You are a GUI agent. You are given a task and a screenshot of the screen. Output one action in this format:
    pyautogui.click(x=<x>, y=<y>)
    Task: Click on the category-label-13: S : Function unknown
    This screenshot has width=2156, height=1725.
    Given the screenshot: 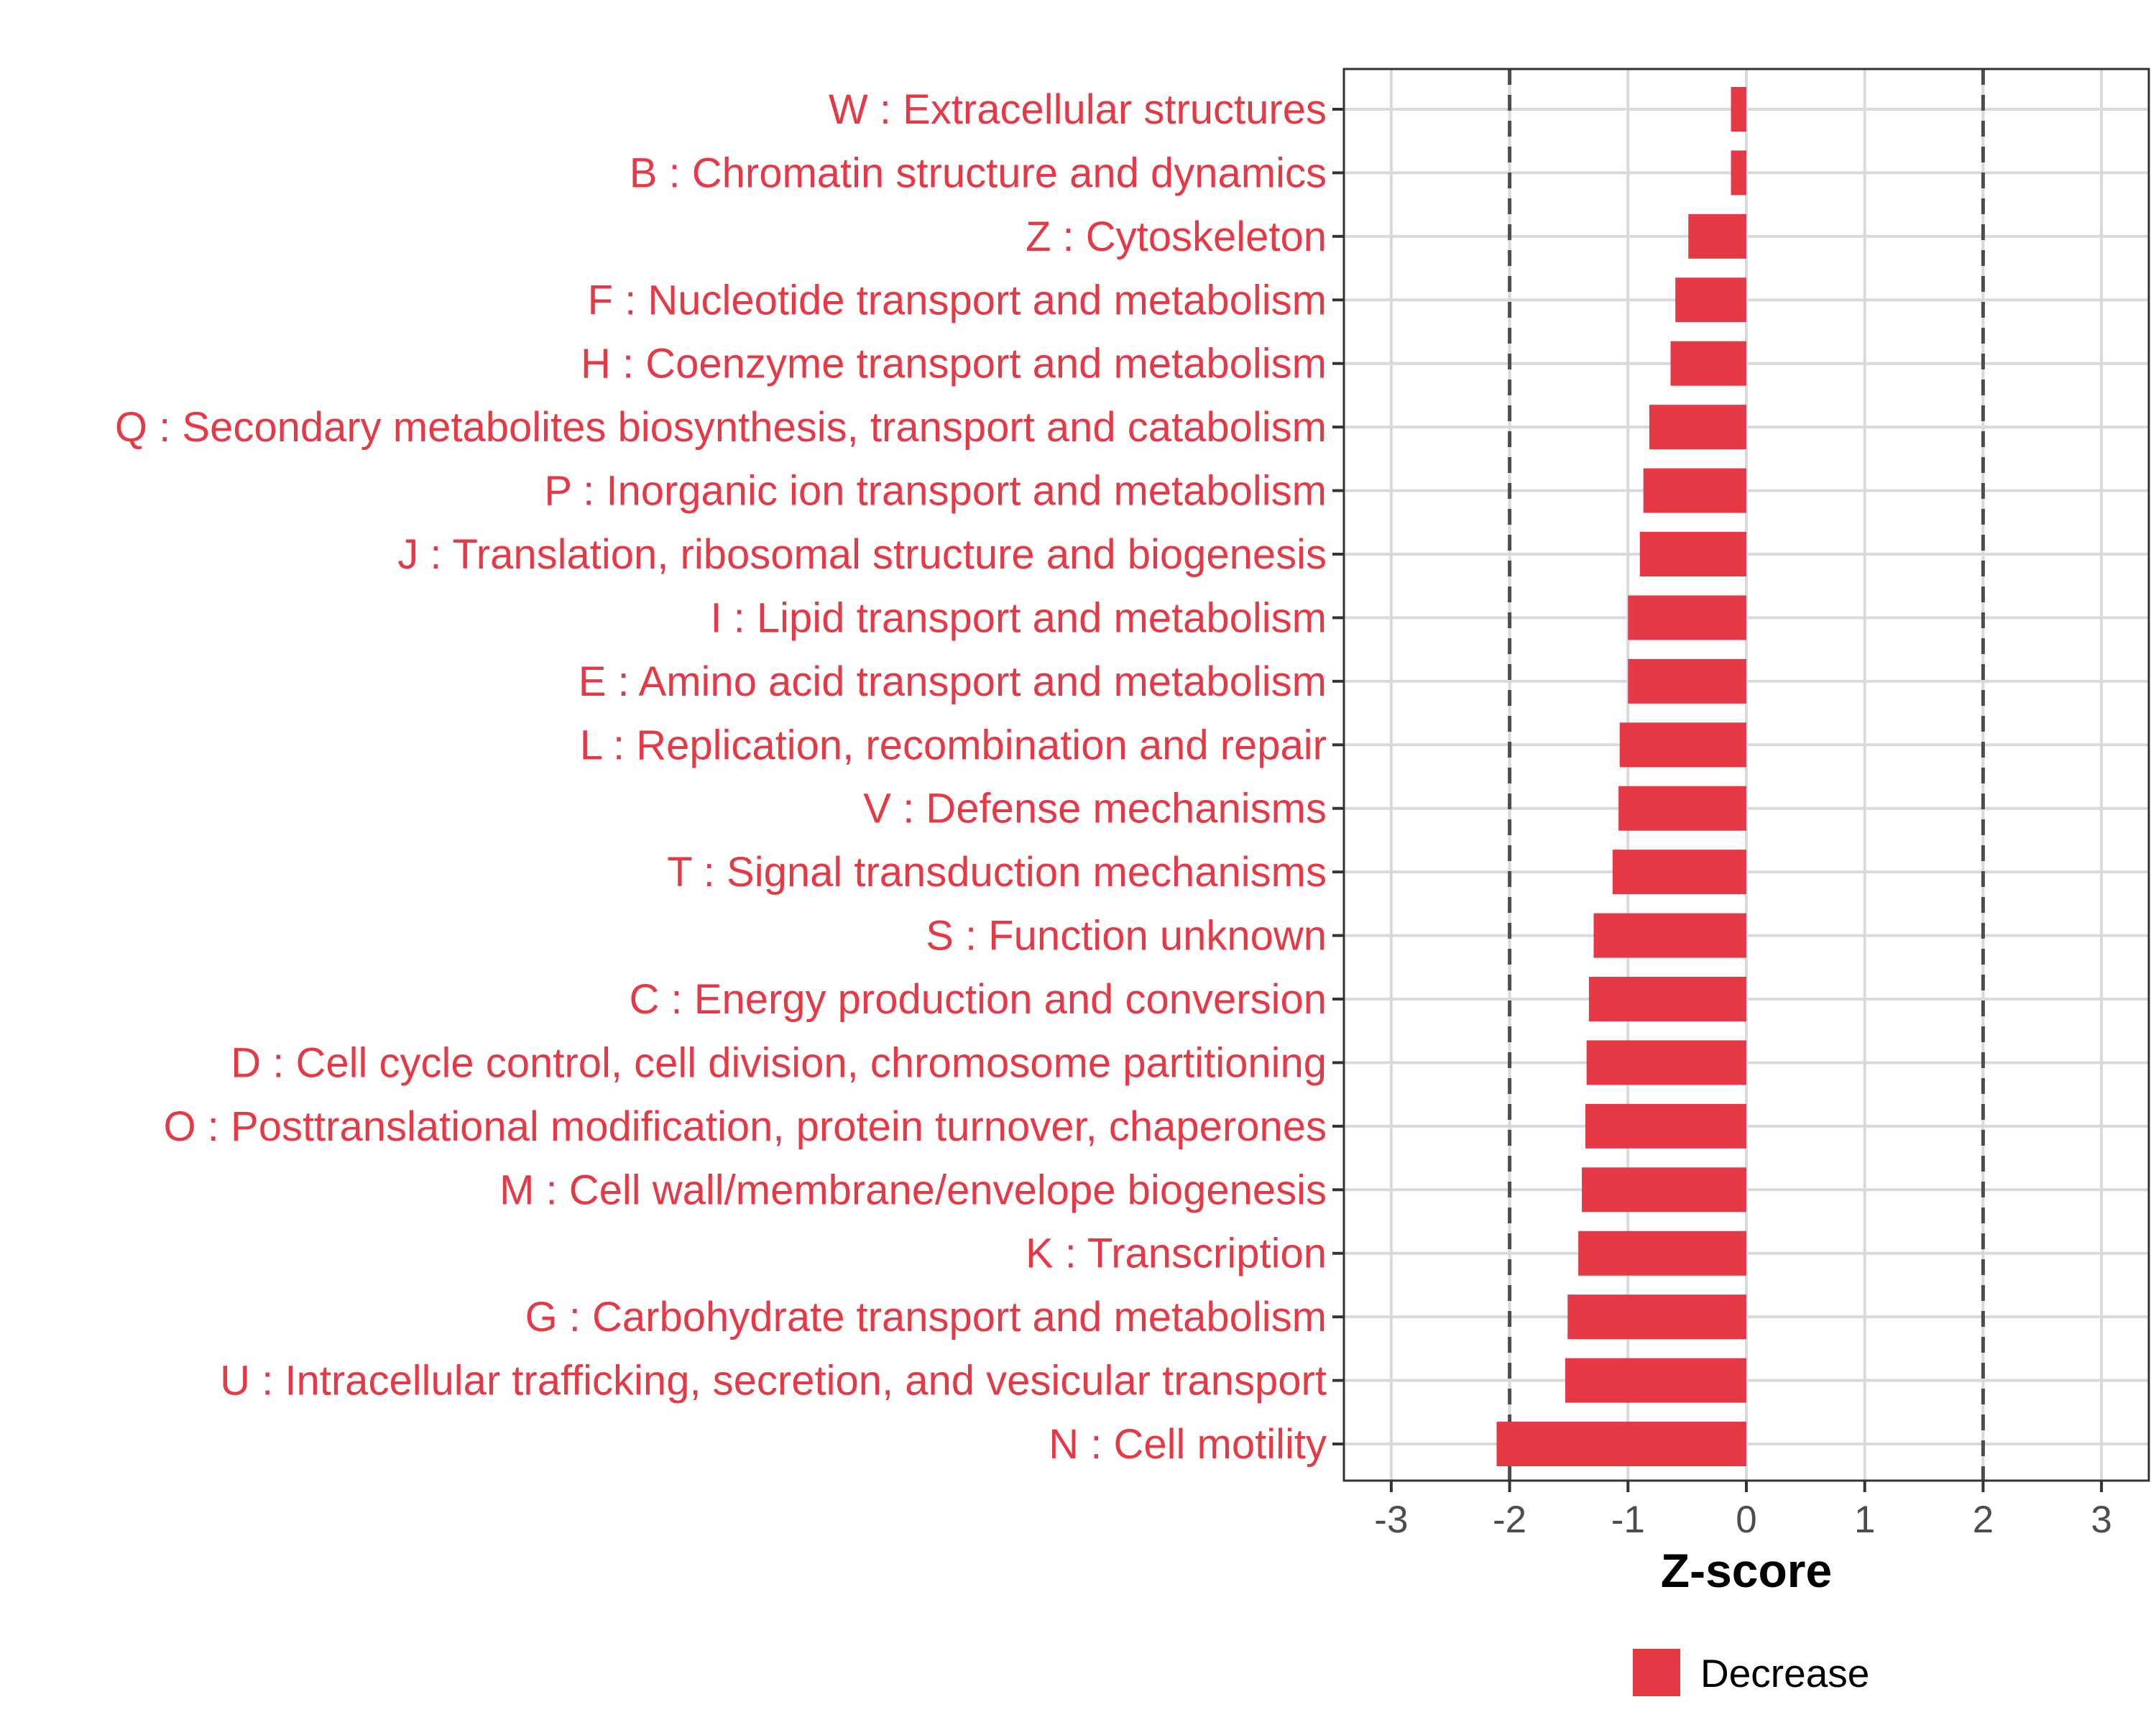 What is the action you would take?
    pyautogui.click(x=1126, y=936)
    